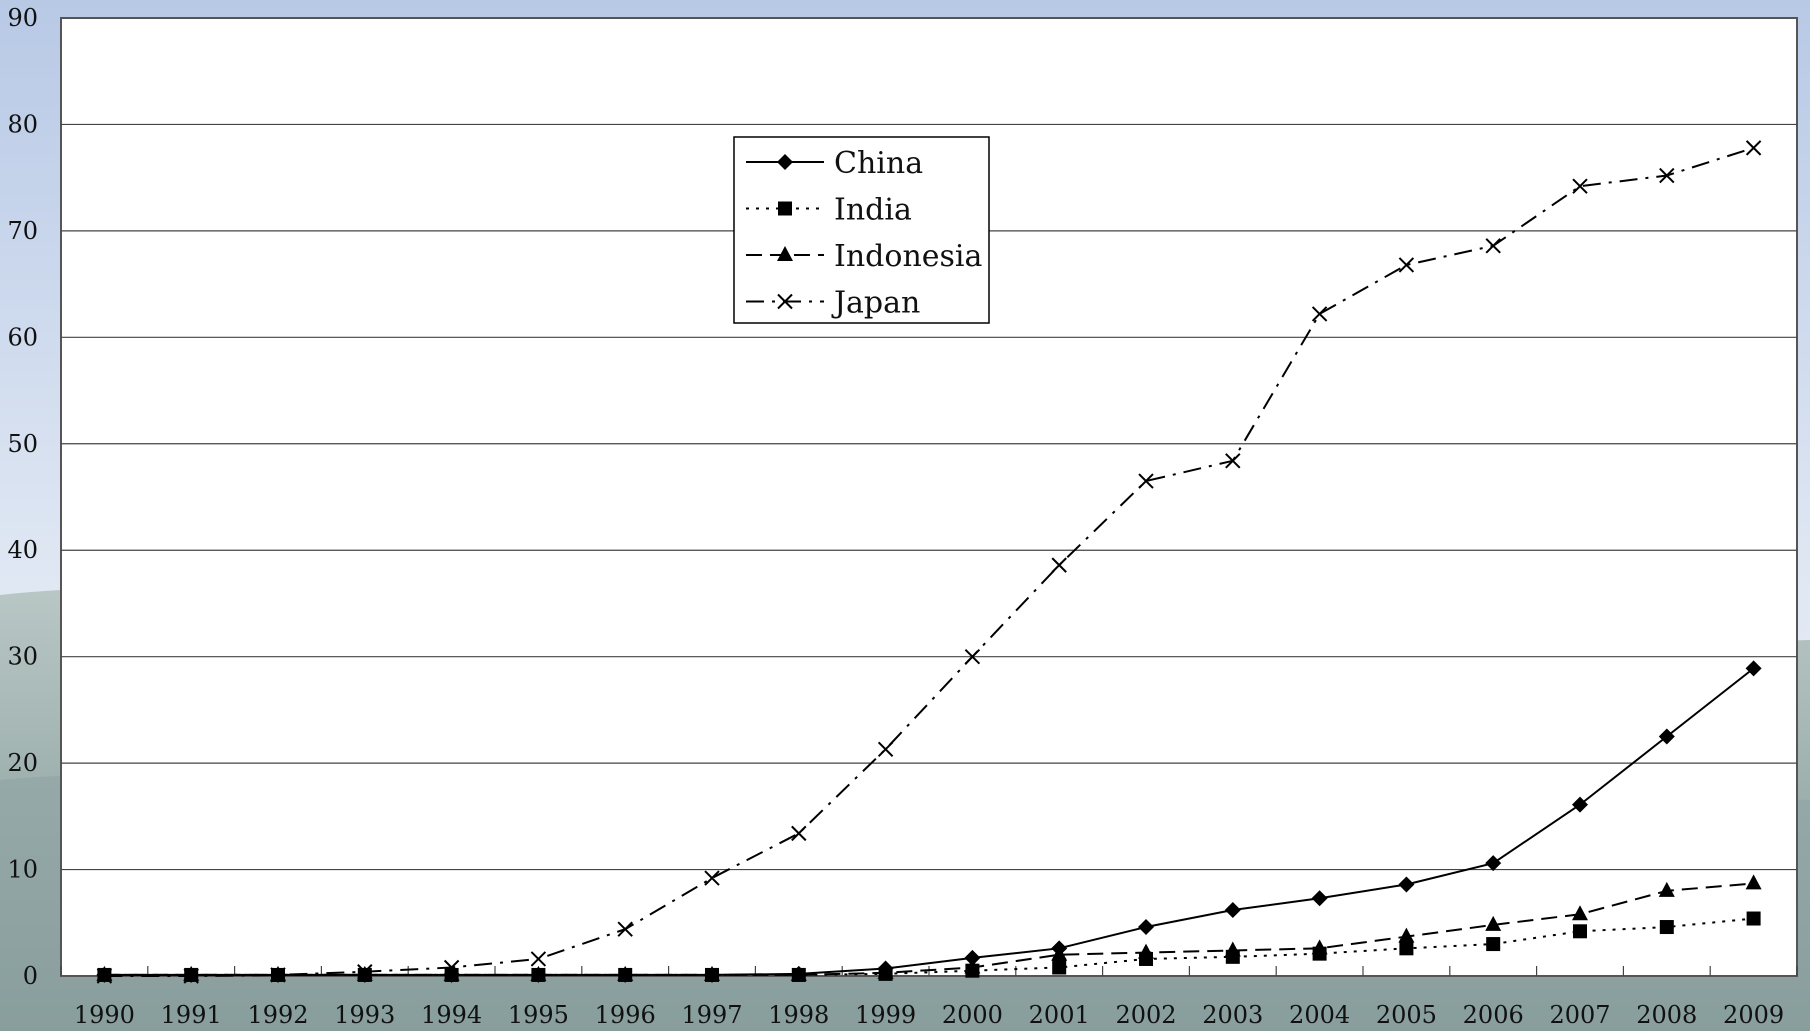  I want to click on x-tick-label: 2006, so click(1493, 1015).